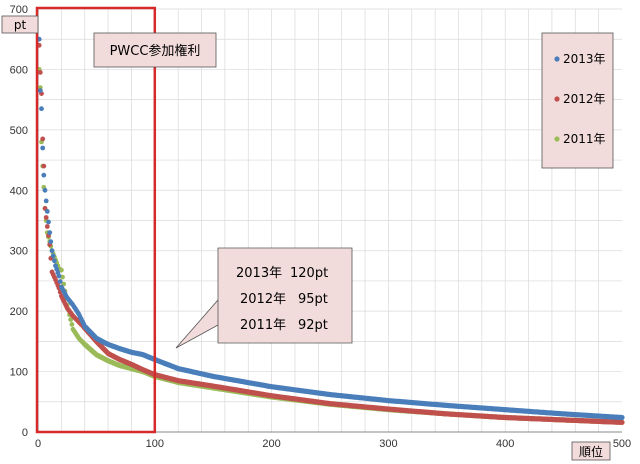 The image size is (640, 464). I want to click on x-tick-label: 0, so click(38, 444).